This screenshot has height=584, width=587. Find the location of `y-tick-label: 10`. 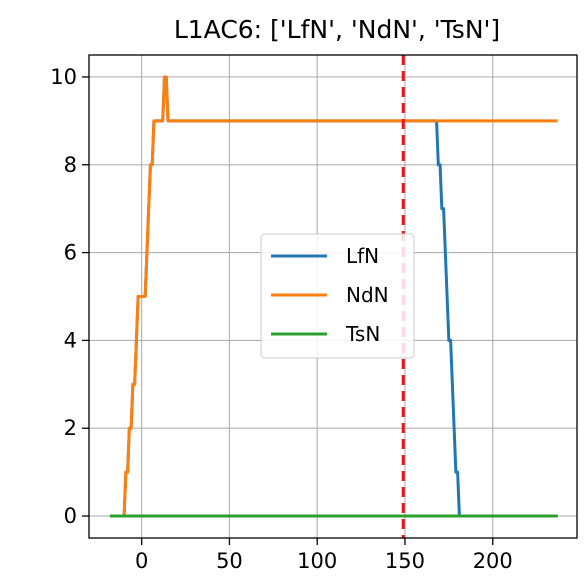

y-tick-label: 10 is located at coordinates (63, 77).